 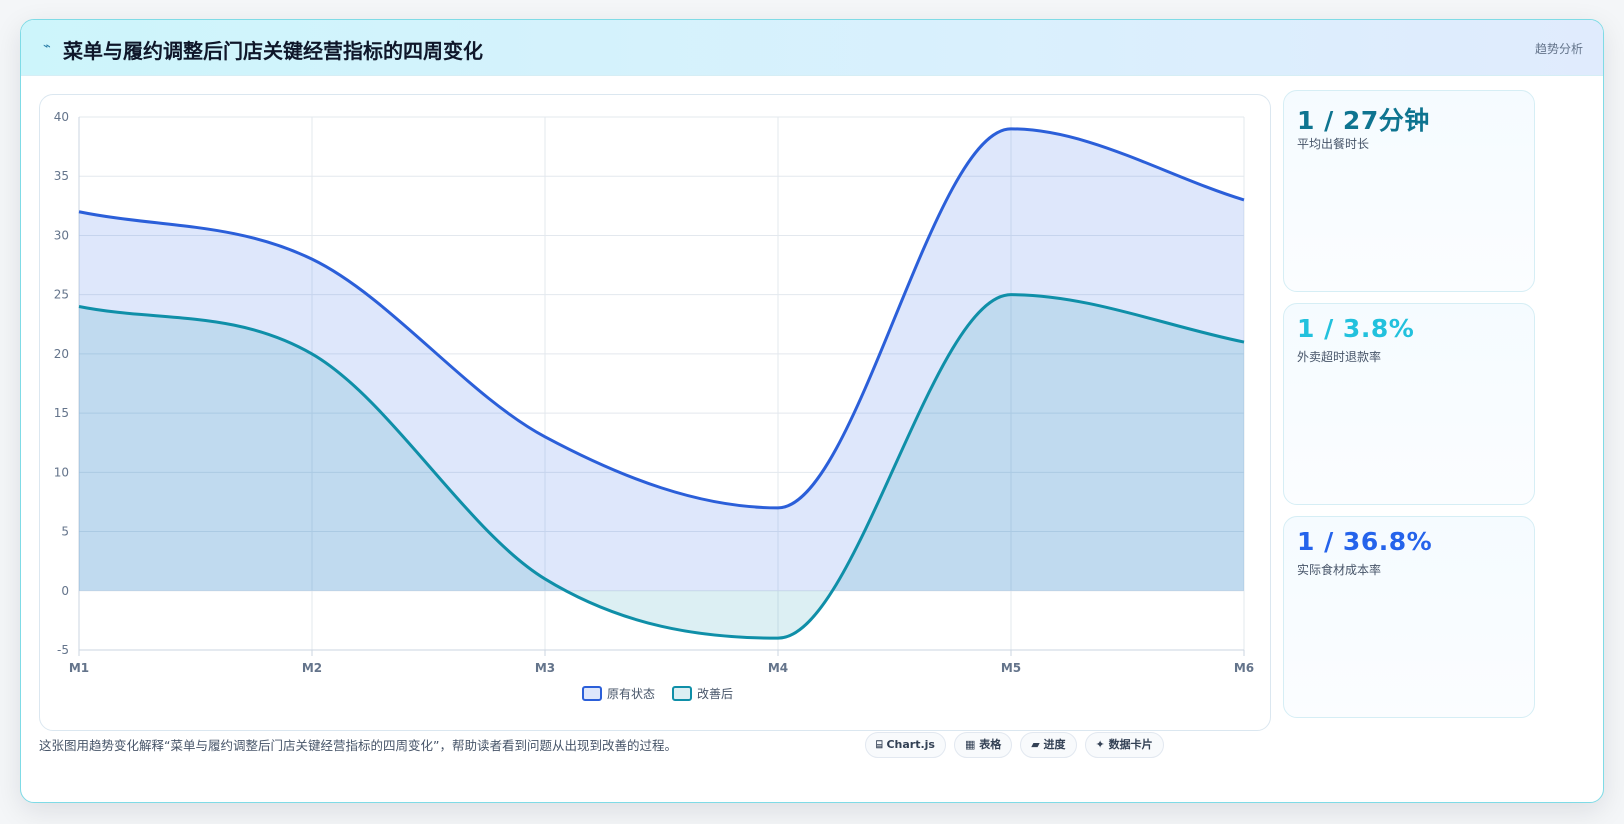 I want to click on sparkle-icon: ✦, so click(x=1100, y=744).